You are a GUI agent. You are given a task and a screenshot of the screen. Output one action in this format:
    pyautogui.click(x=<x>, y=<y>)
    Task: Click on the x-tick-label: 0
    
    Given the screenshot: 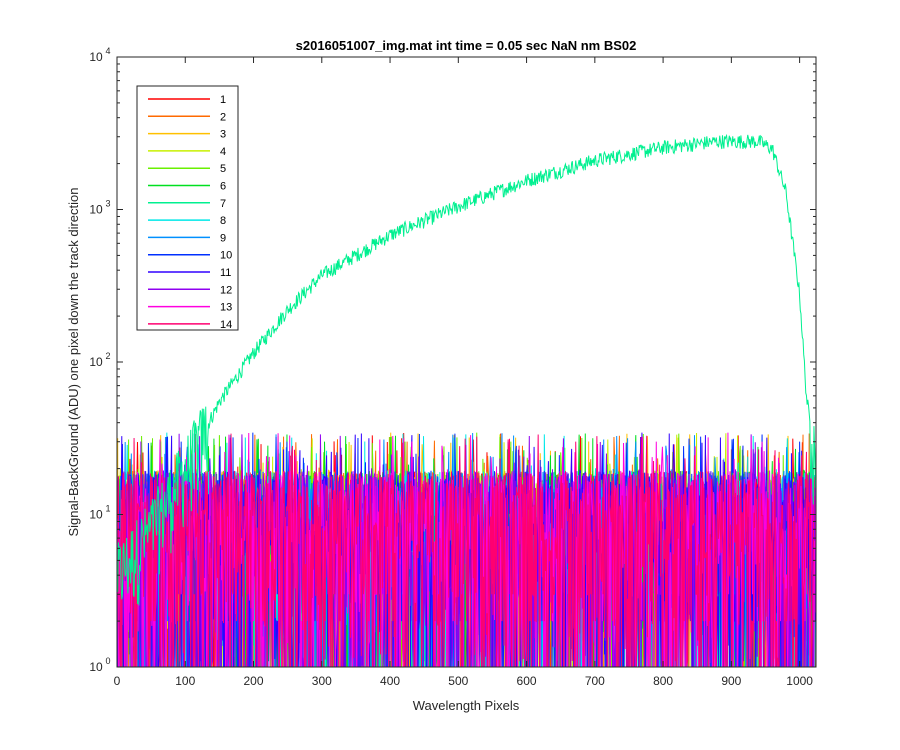 What is the action you would take?
    pyautogui.click(x=117, y=681)
    